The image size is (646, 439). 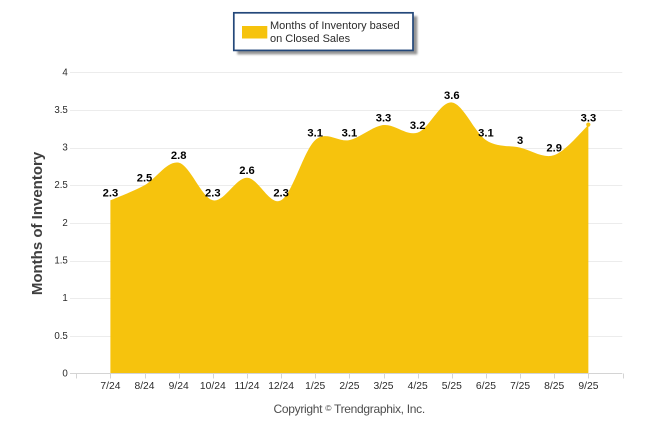 I want to click on svg-text: 2.8, so click(x=179, y=156).